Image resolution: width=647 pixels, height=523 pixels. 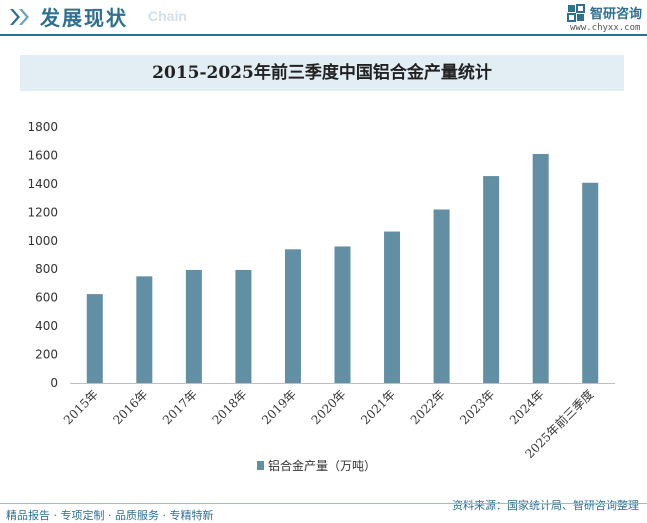 What do you see at coordinates (428, 407) in the screenshot?
I see `x-tick-label: 2022年` at bounding box center [428, 407].